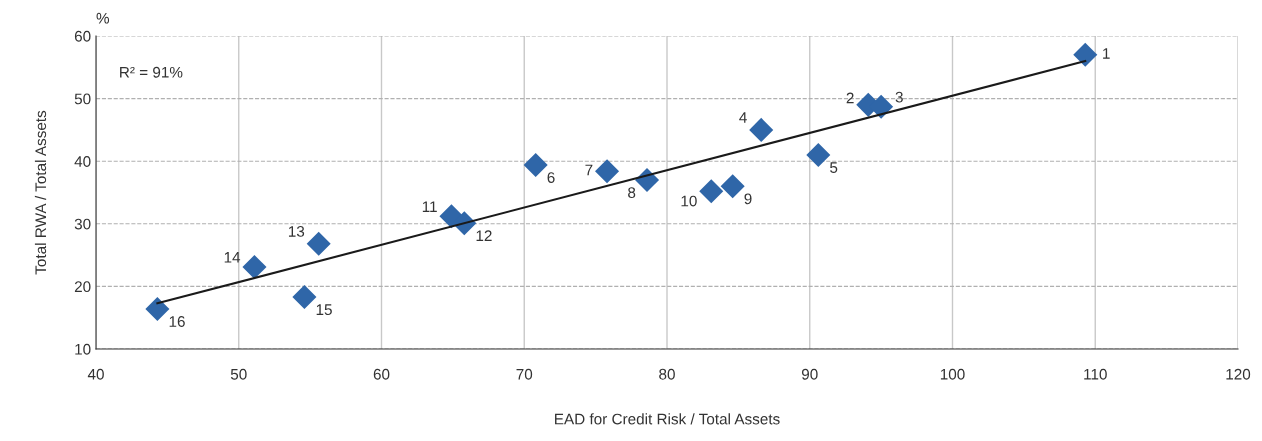 Image resolution: width=1262 pixels, height=441 pixels. Describe the element at coordinates (632, 192) in the screenshot. I see `annotation: 8` at that location.